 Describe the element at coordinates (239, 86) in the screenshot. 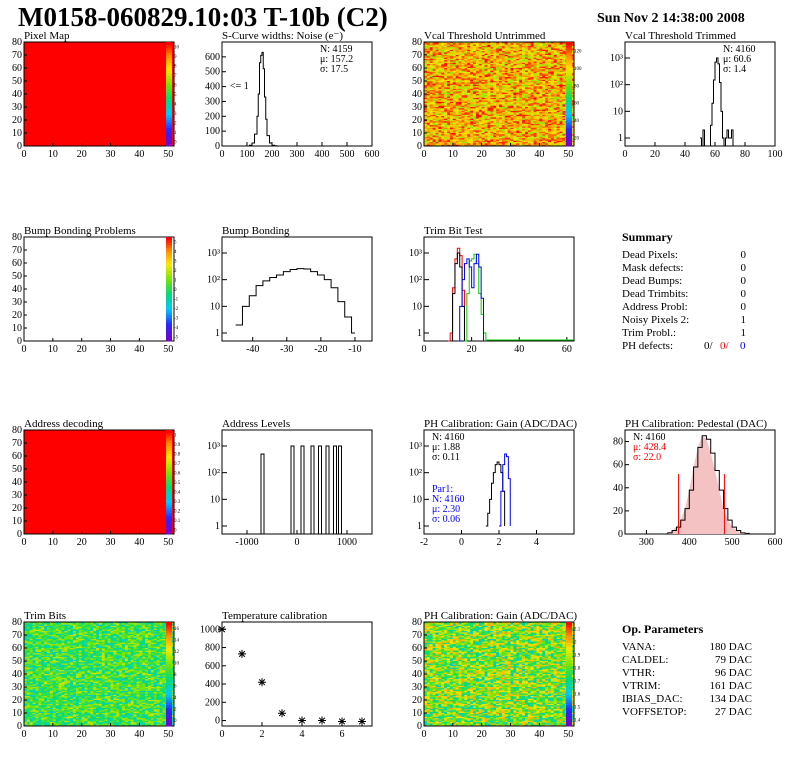

I see `annotation: <= 1` at that location.